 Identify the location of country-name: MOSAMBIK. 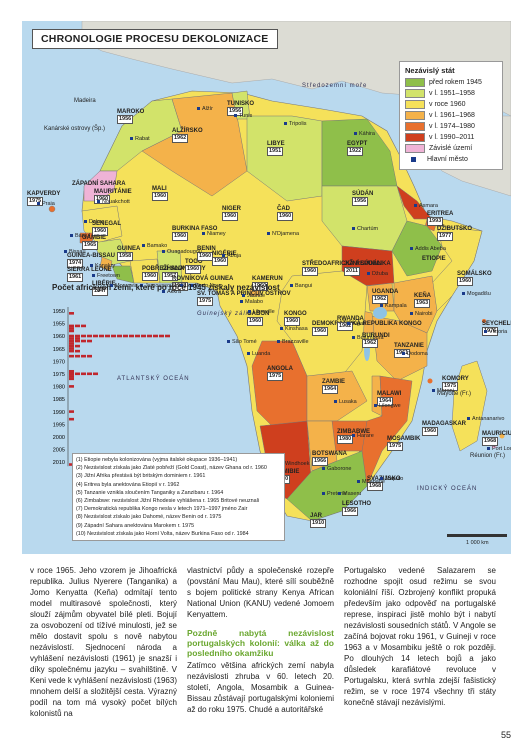
(404, 439).